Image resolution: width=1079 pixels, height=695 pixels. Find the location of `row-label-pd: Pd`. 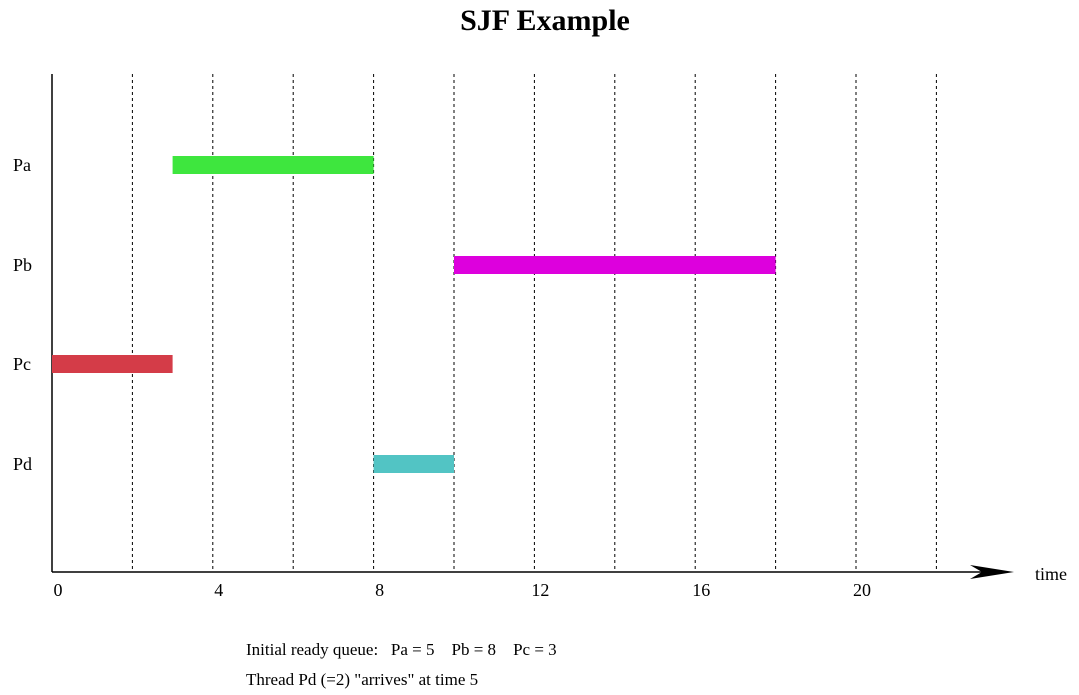

row-label-pd: Pd is located at coordinates (22, 464).